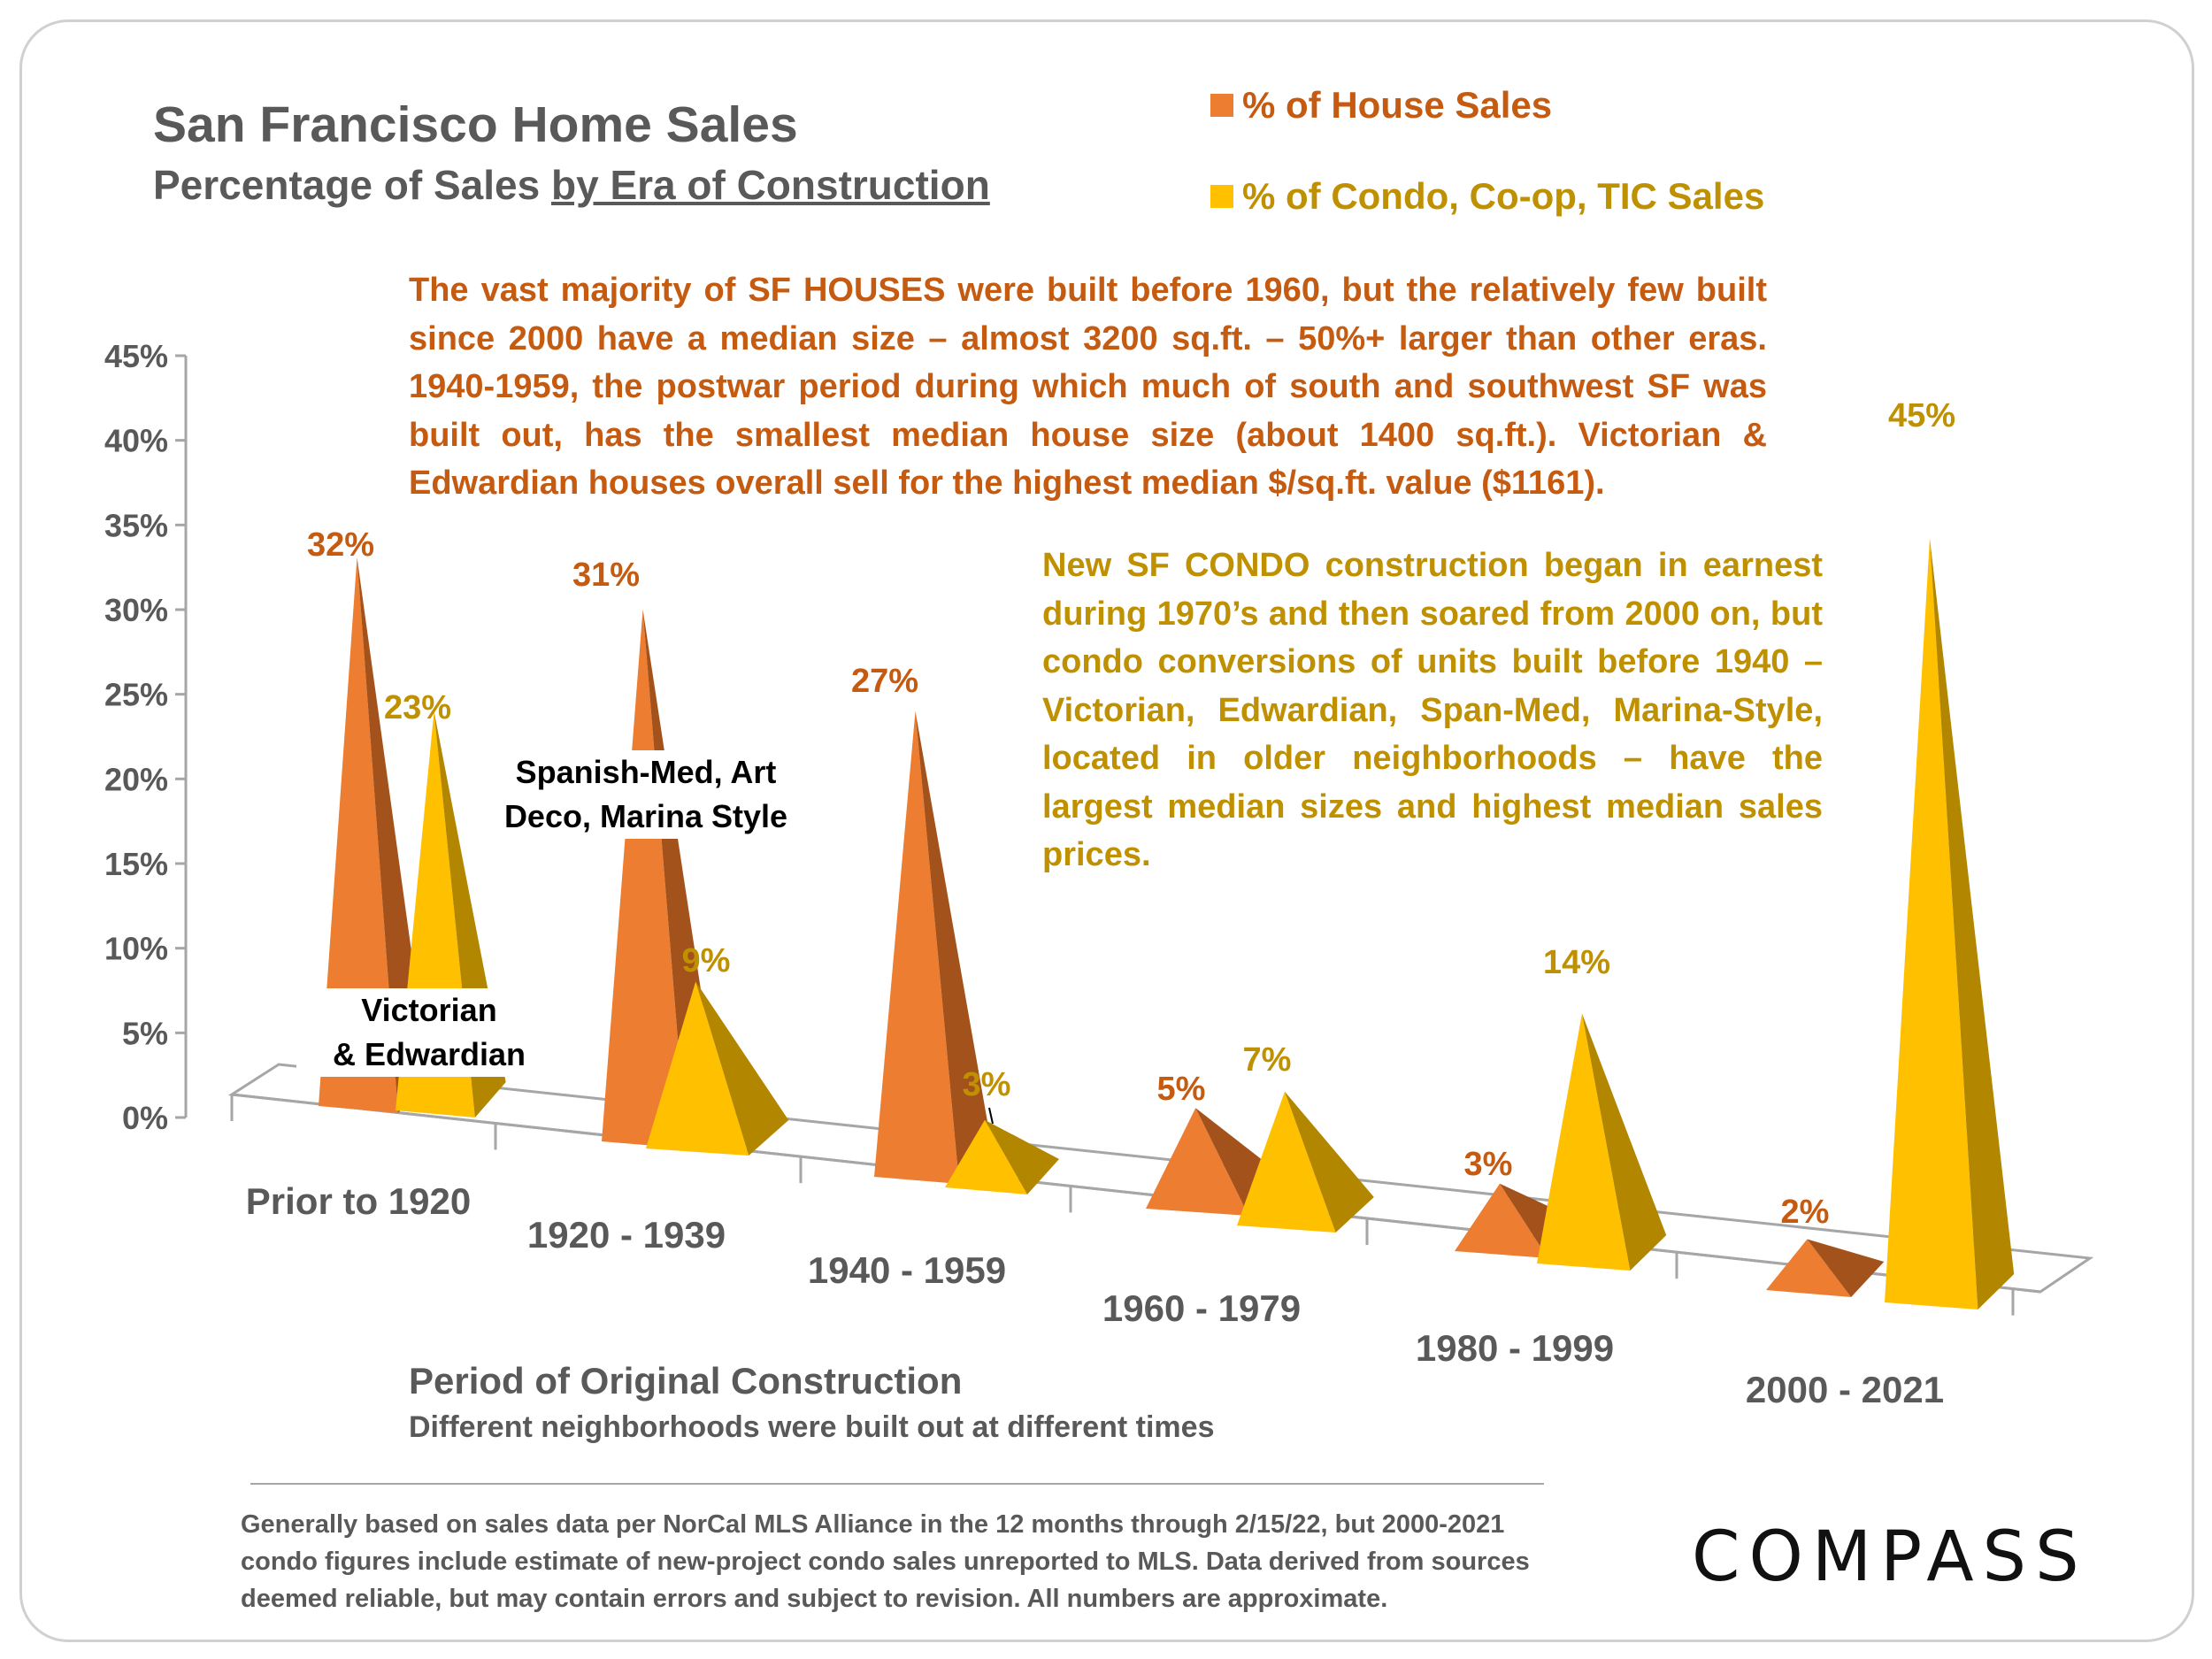  Describe the element at coordinates (1504, 196) in the screenshot. I see `legend-condo-label: % of Condo, Co-op, TIC Sales` at that location.